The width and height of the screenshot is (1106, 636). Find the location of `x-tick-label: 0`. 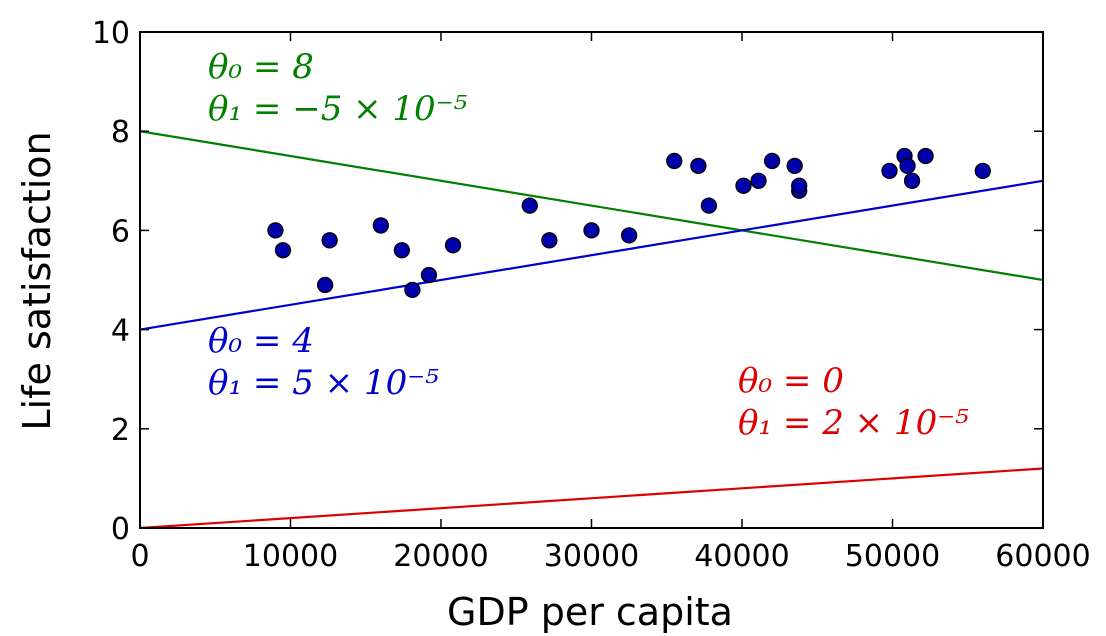

x-tick-label: 0 is located at coordinates (139, 556).